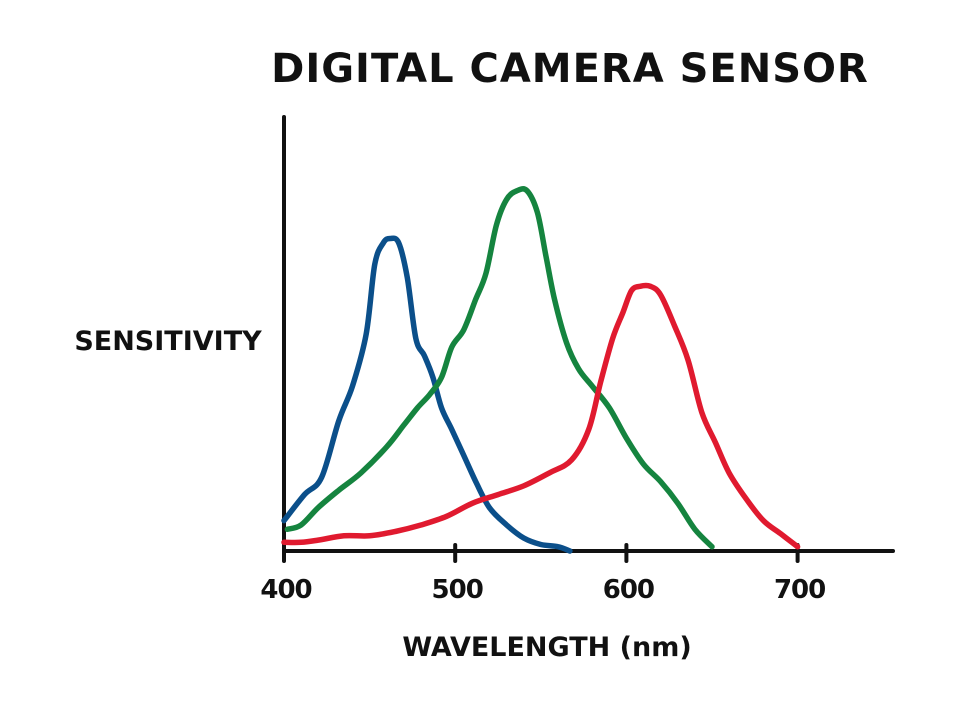 The width and height of the screenshot is (956, 704). What do you see at coordinates (285, 590) in the screenshot?
I see `x-tick-label: 400` at bounding box center [285, 590].